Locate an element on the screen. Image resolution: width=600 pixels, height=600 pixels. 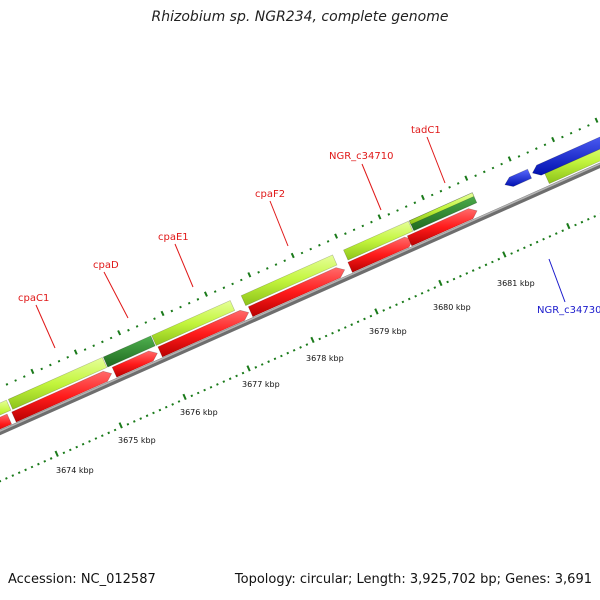
forward-gene-dark is located at coordinates (129, 351).